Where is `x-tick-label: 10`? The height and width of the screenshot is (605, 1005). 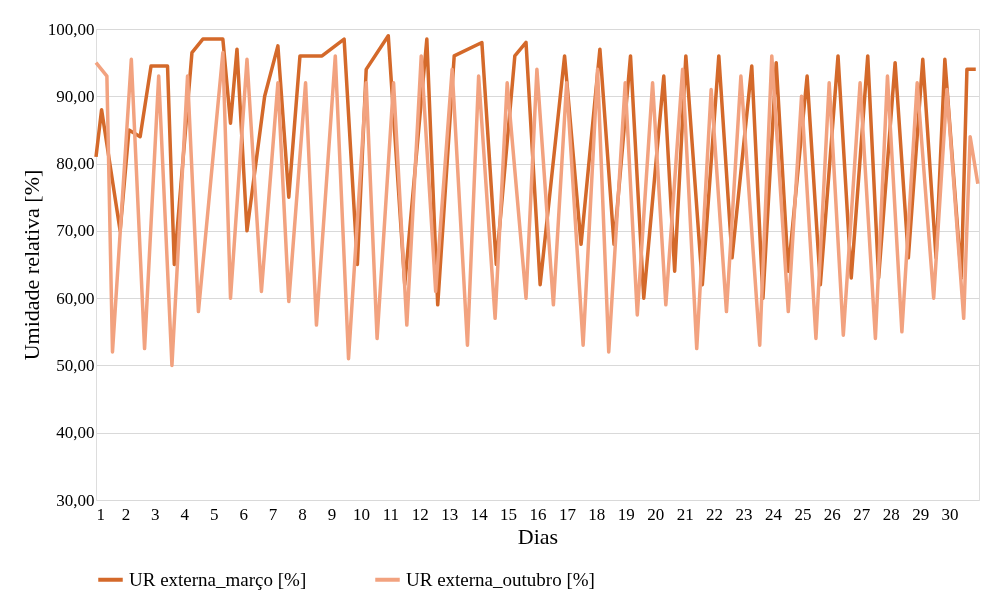
x-tick-label: 10 is located at coordinates (361, 514).